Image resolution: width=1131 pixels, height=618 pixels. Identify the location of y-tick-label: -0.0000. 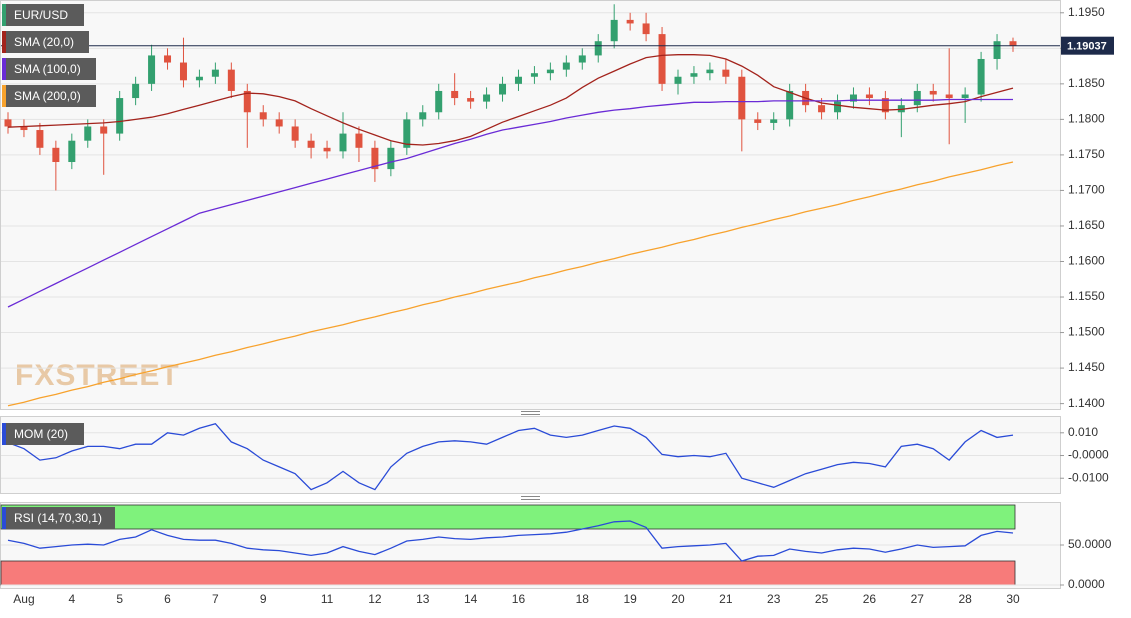
(1088, 455).